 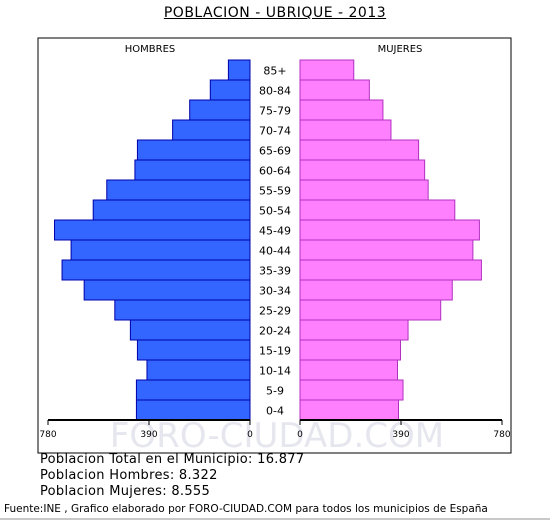 I want to click on total-population-text: Poblacion Total en el Municipio: 16.877, so click(x=172, y=459).